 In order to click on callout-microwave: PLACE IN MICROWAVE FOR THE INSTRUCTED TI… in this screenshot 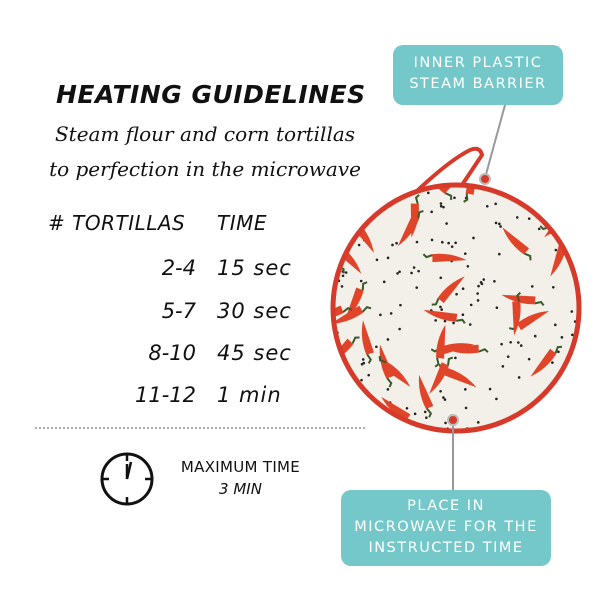, I will do `click(446, 528)`.